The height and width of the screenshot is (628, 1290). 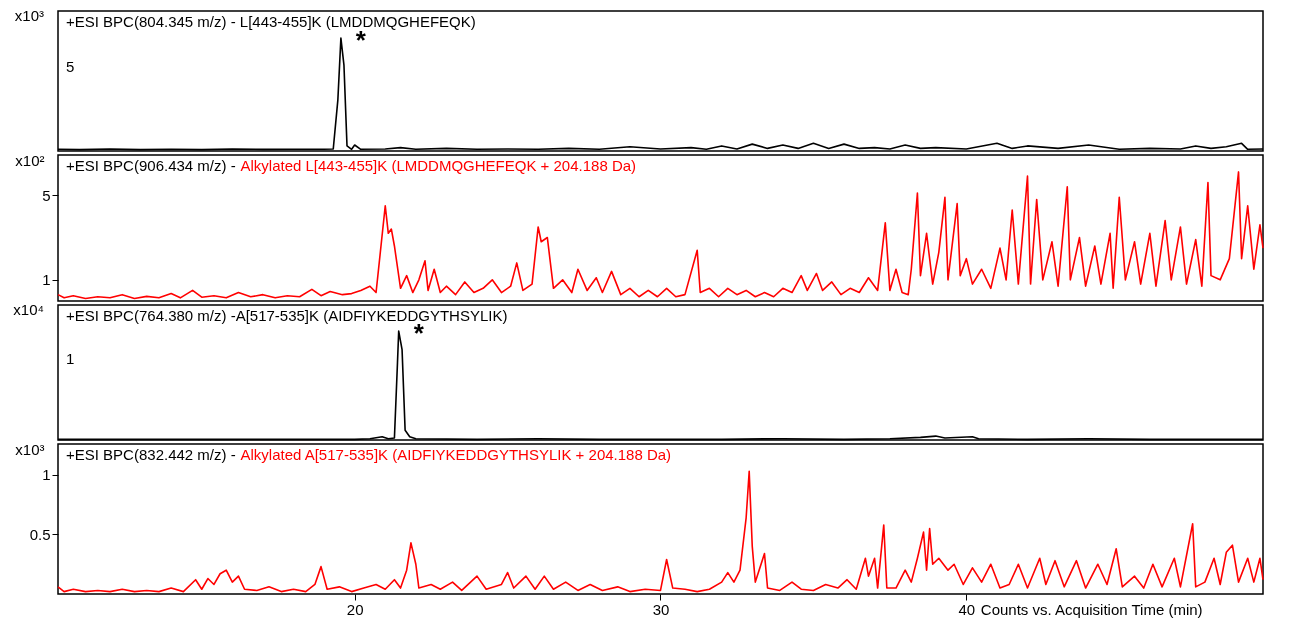 What do you see at coordinates (30, 160) in the screenshot?
I see `y-axis-title: x10²` at bounding box center [30, 160].